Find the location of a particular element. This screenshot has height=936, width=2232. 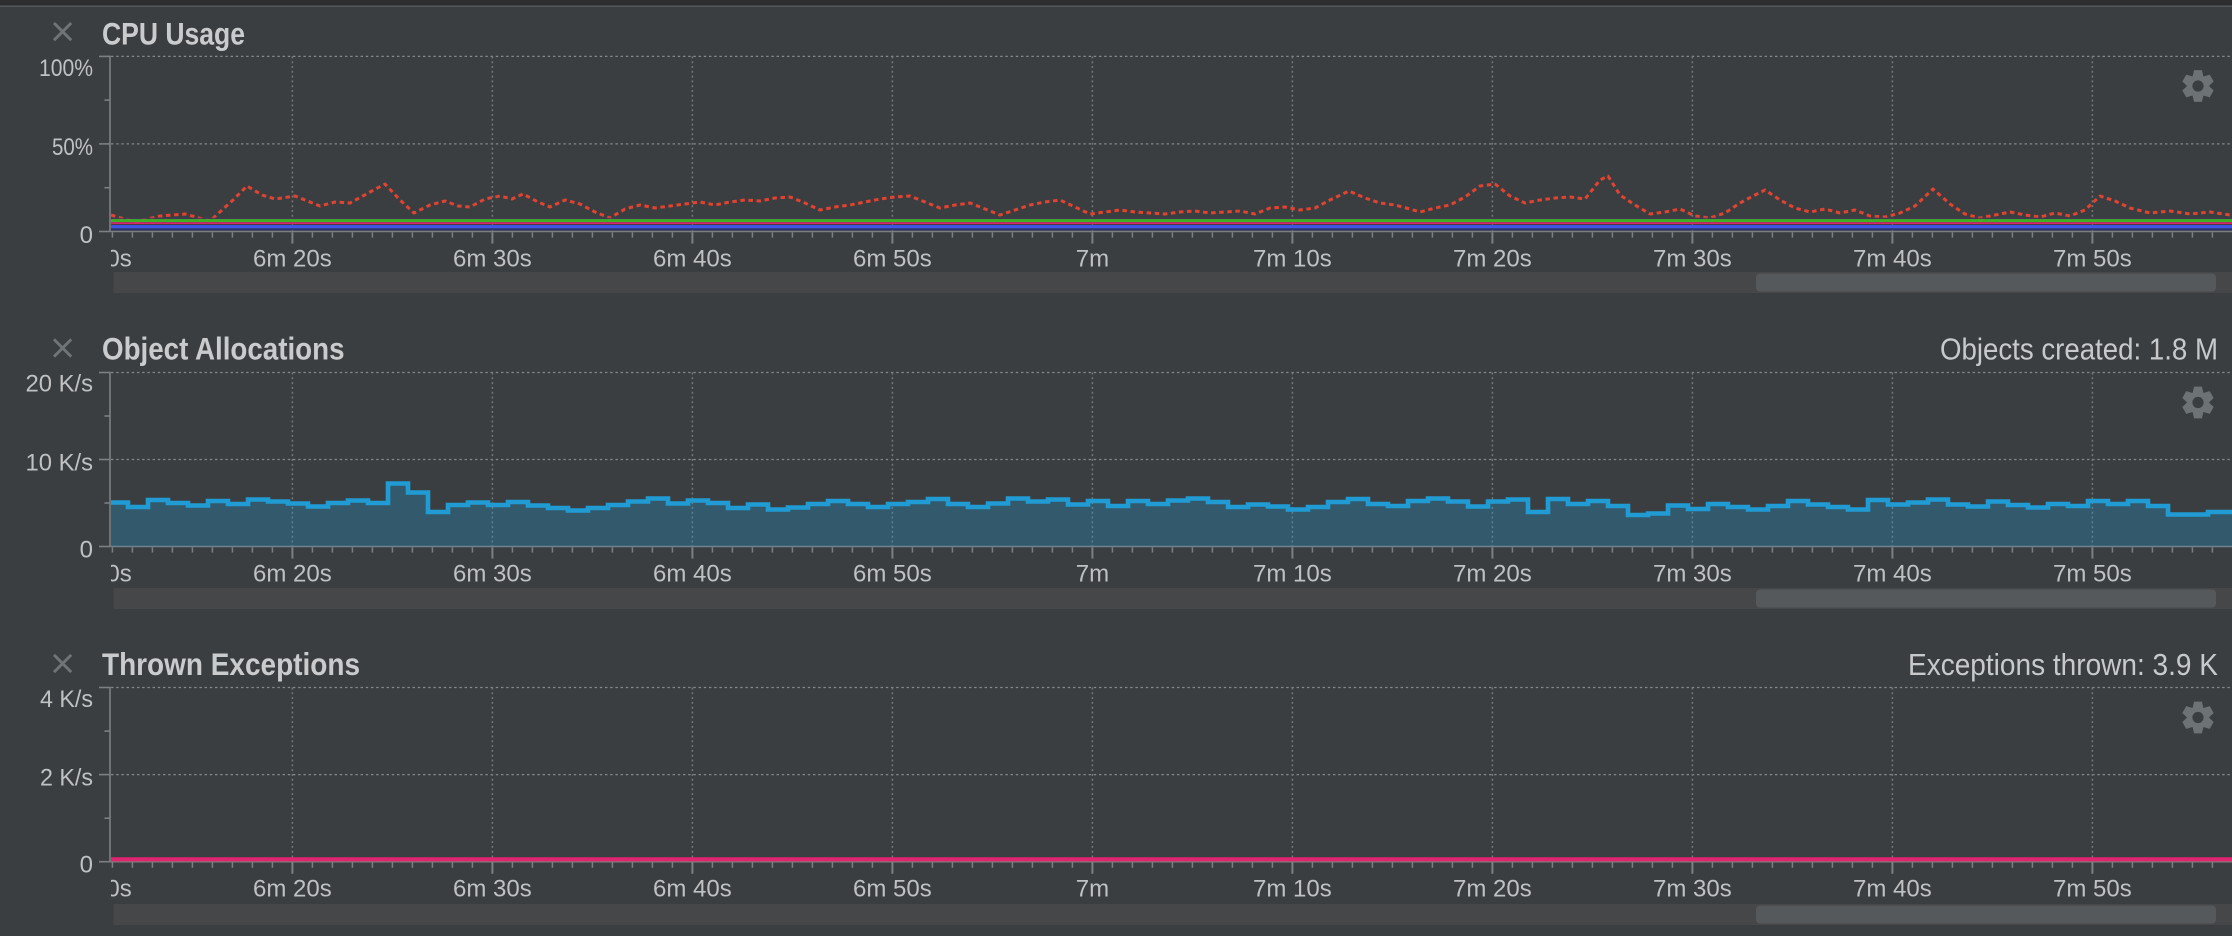

svg-text: CPU Usage is located at coordinates (173, 34).